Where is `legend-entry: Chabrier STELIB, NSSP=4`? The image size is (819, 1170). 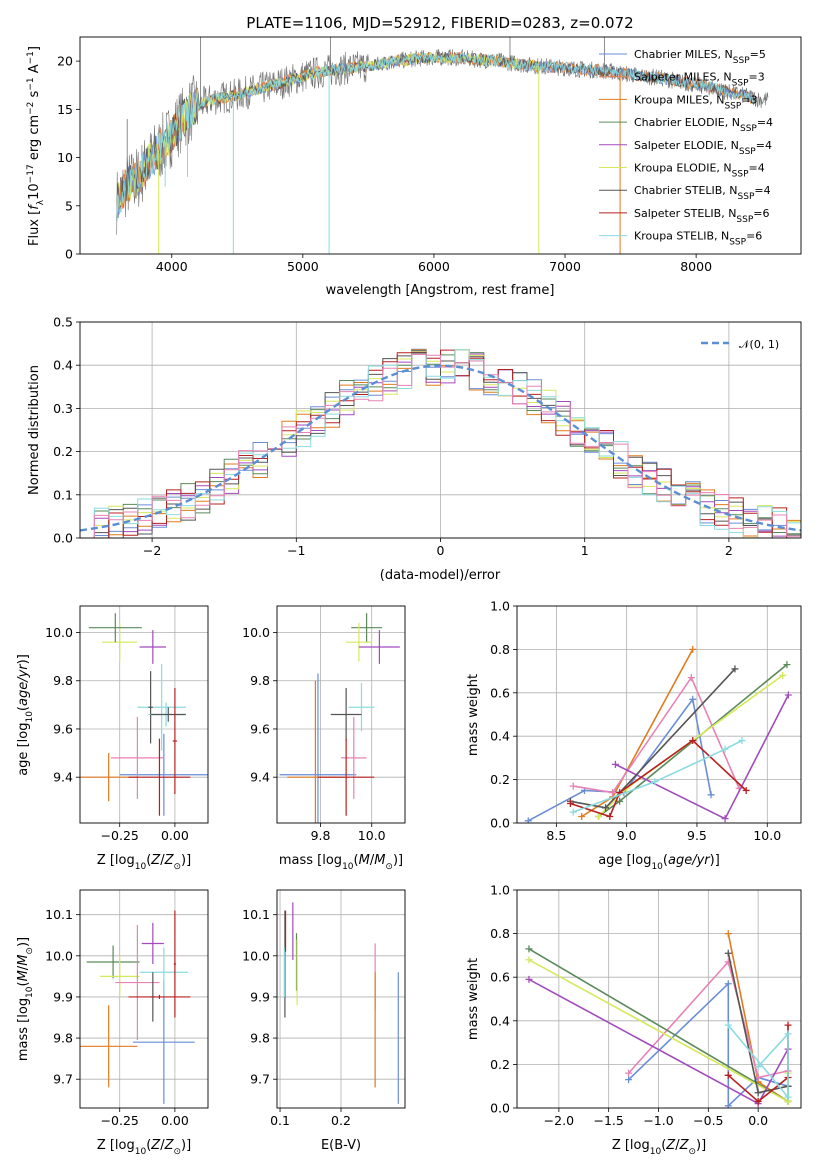
legend-entry: Chabrier STELIB, NSSP=4 is located at coordinates (702, 193).